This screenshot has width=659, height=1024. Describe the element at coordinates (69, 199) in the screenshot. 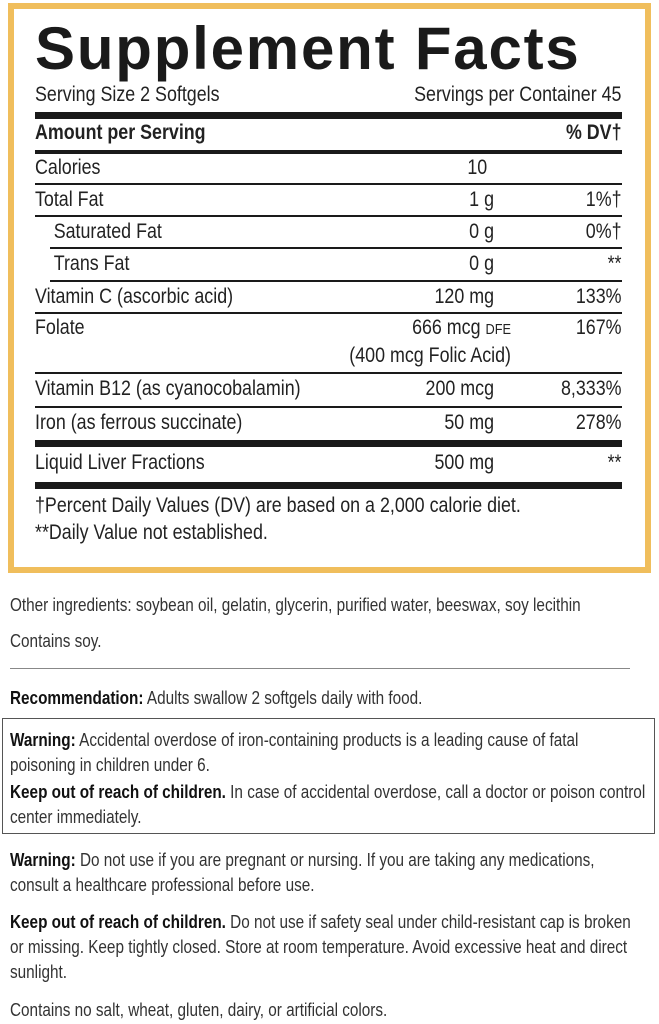

I see `nutrient-name: Total Fat` at that location.